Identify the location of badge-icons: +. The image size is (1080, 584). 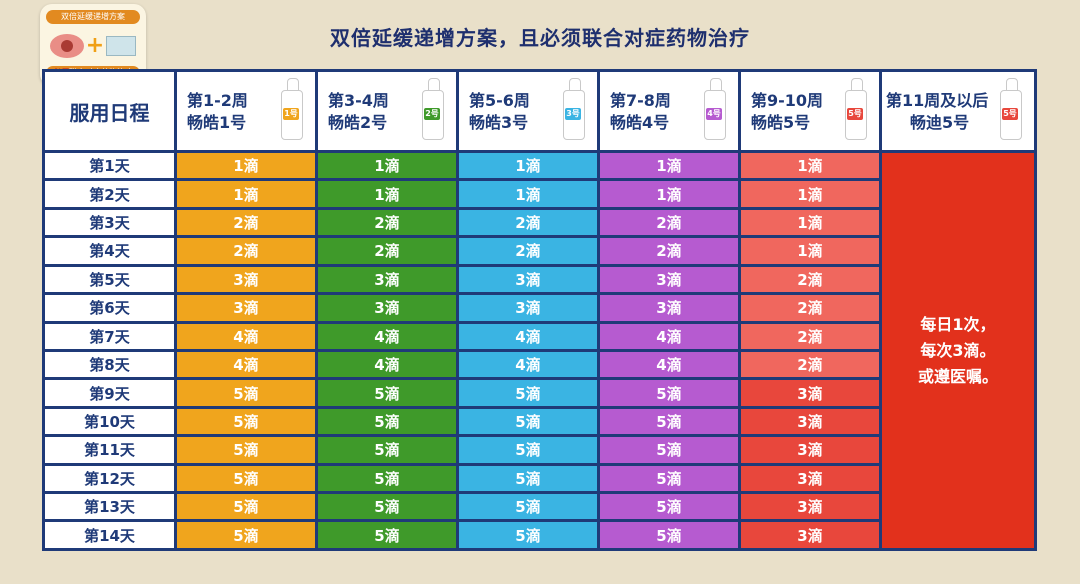
(93, 46).